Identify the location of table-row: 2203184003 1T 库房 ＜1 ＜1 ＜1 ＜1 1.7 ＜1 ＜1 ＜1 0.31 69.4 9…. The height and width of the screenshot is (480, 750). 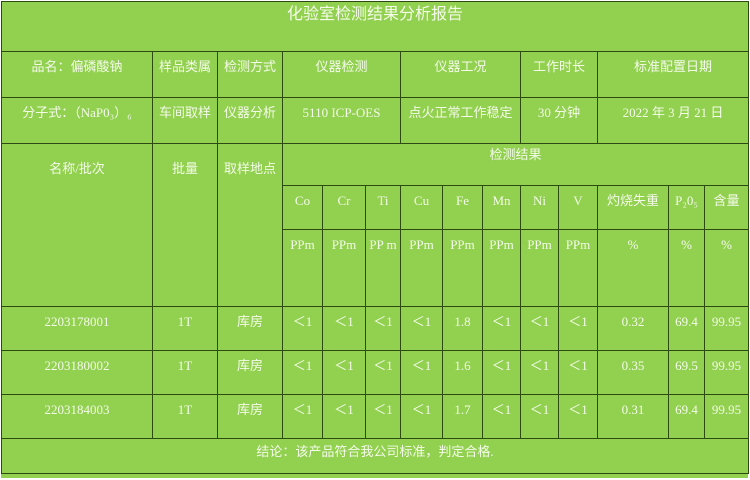
(375, 416).